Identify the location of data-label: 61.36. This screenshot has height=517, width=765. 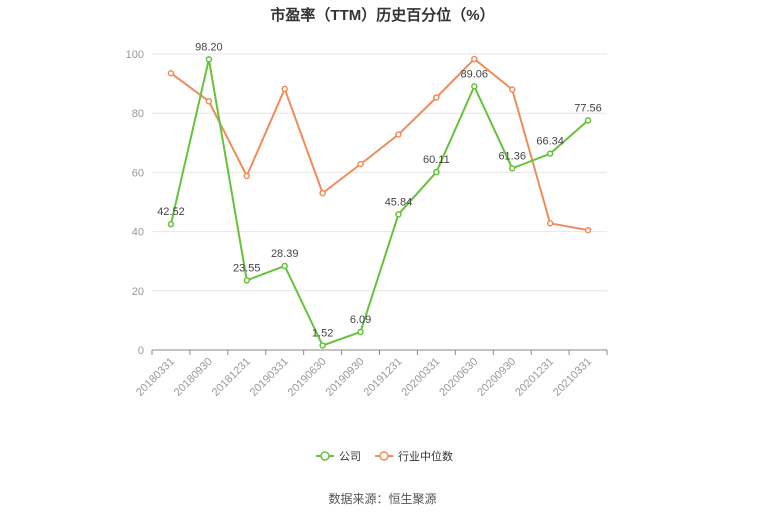
(512, 156).